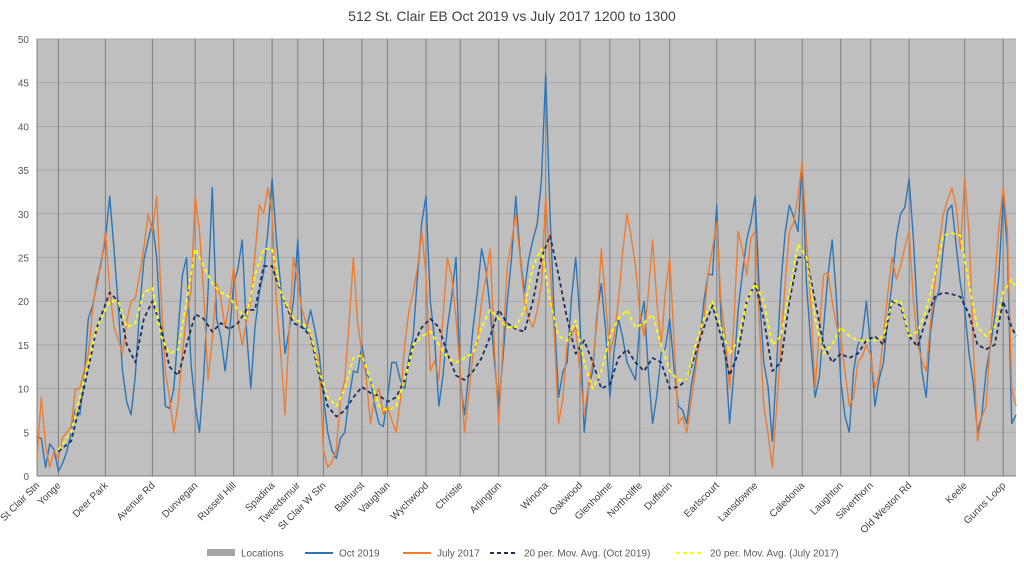  What do you see at coordinates (91, 500) in the screenshot?
I see `x-tick-label: Deer Park` at bounding box center [91, 500].